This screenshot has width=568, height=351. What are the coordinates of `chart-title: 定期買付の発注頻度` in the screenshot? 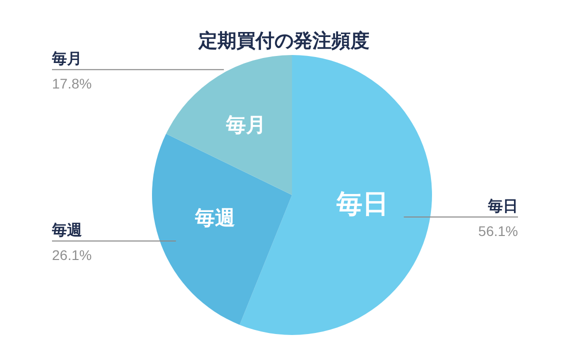 It's located at (284, 41).